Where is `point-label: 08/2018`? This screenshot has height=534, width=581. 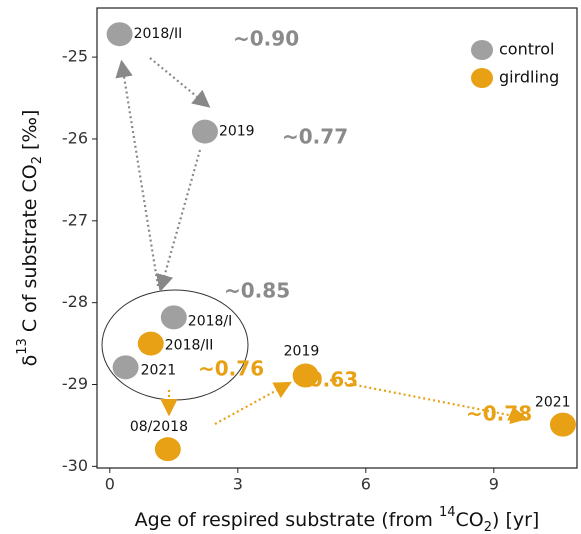 point-label: 08/2018 is located at coordinates (159, 427).